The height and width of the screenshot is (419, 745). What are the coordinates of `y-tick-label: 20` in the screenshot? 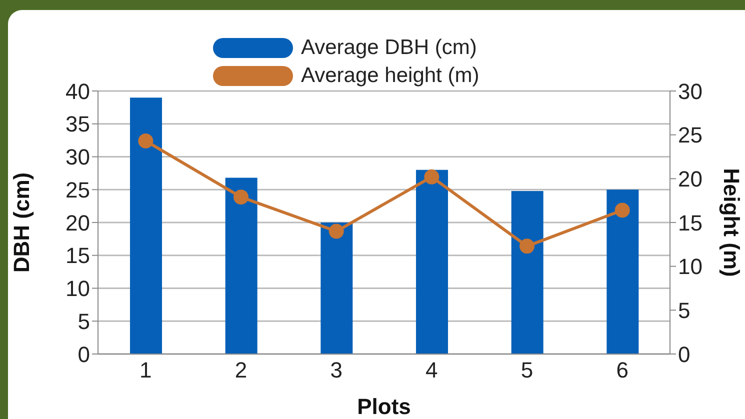 It's located at (78, 223).